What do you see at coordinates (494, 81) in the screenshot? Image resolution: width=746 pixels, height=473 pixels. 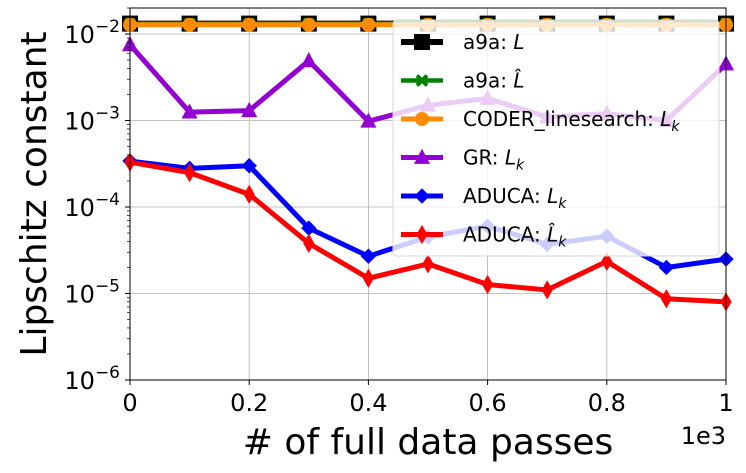 I see `legend-label: a9a: L̂` at bounding box center [494, 81].